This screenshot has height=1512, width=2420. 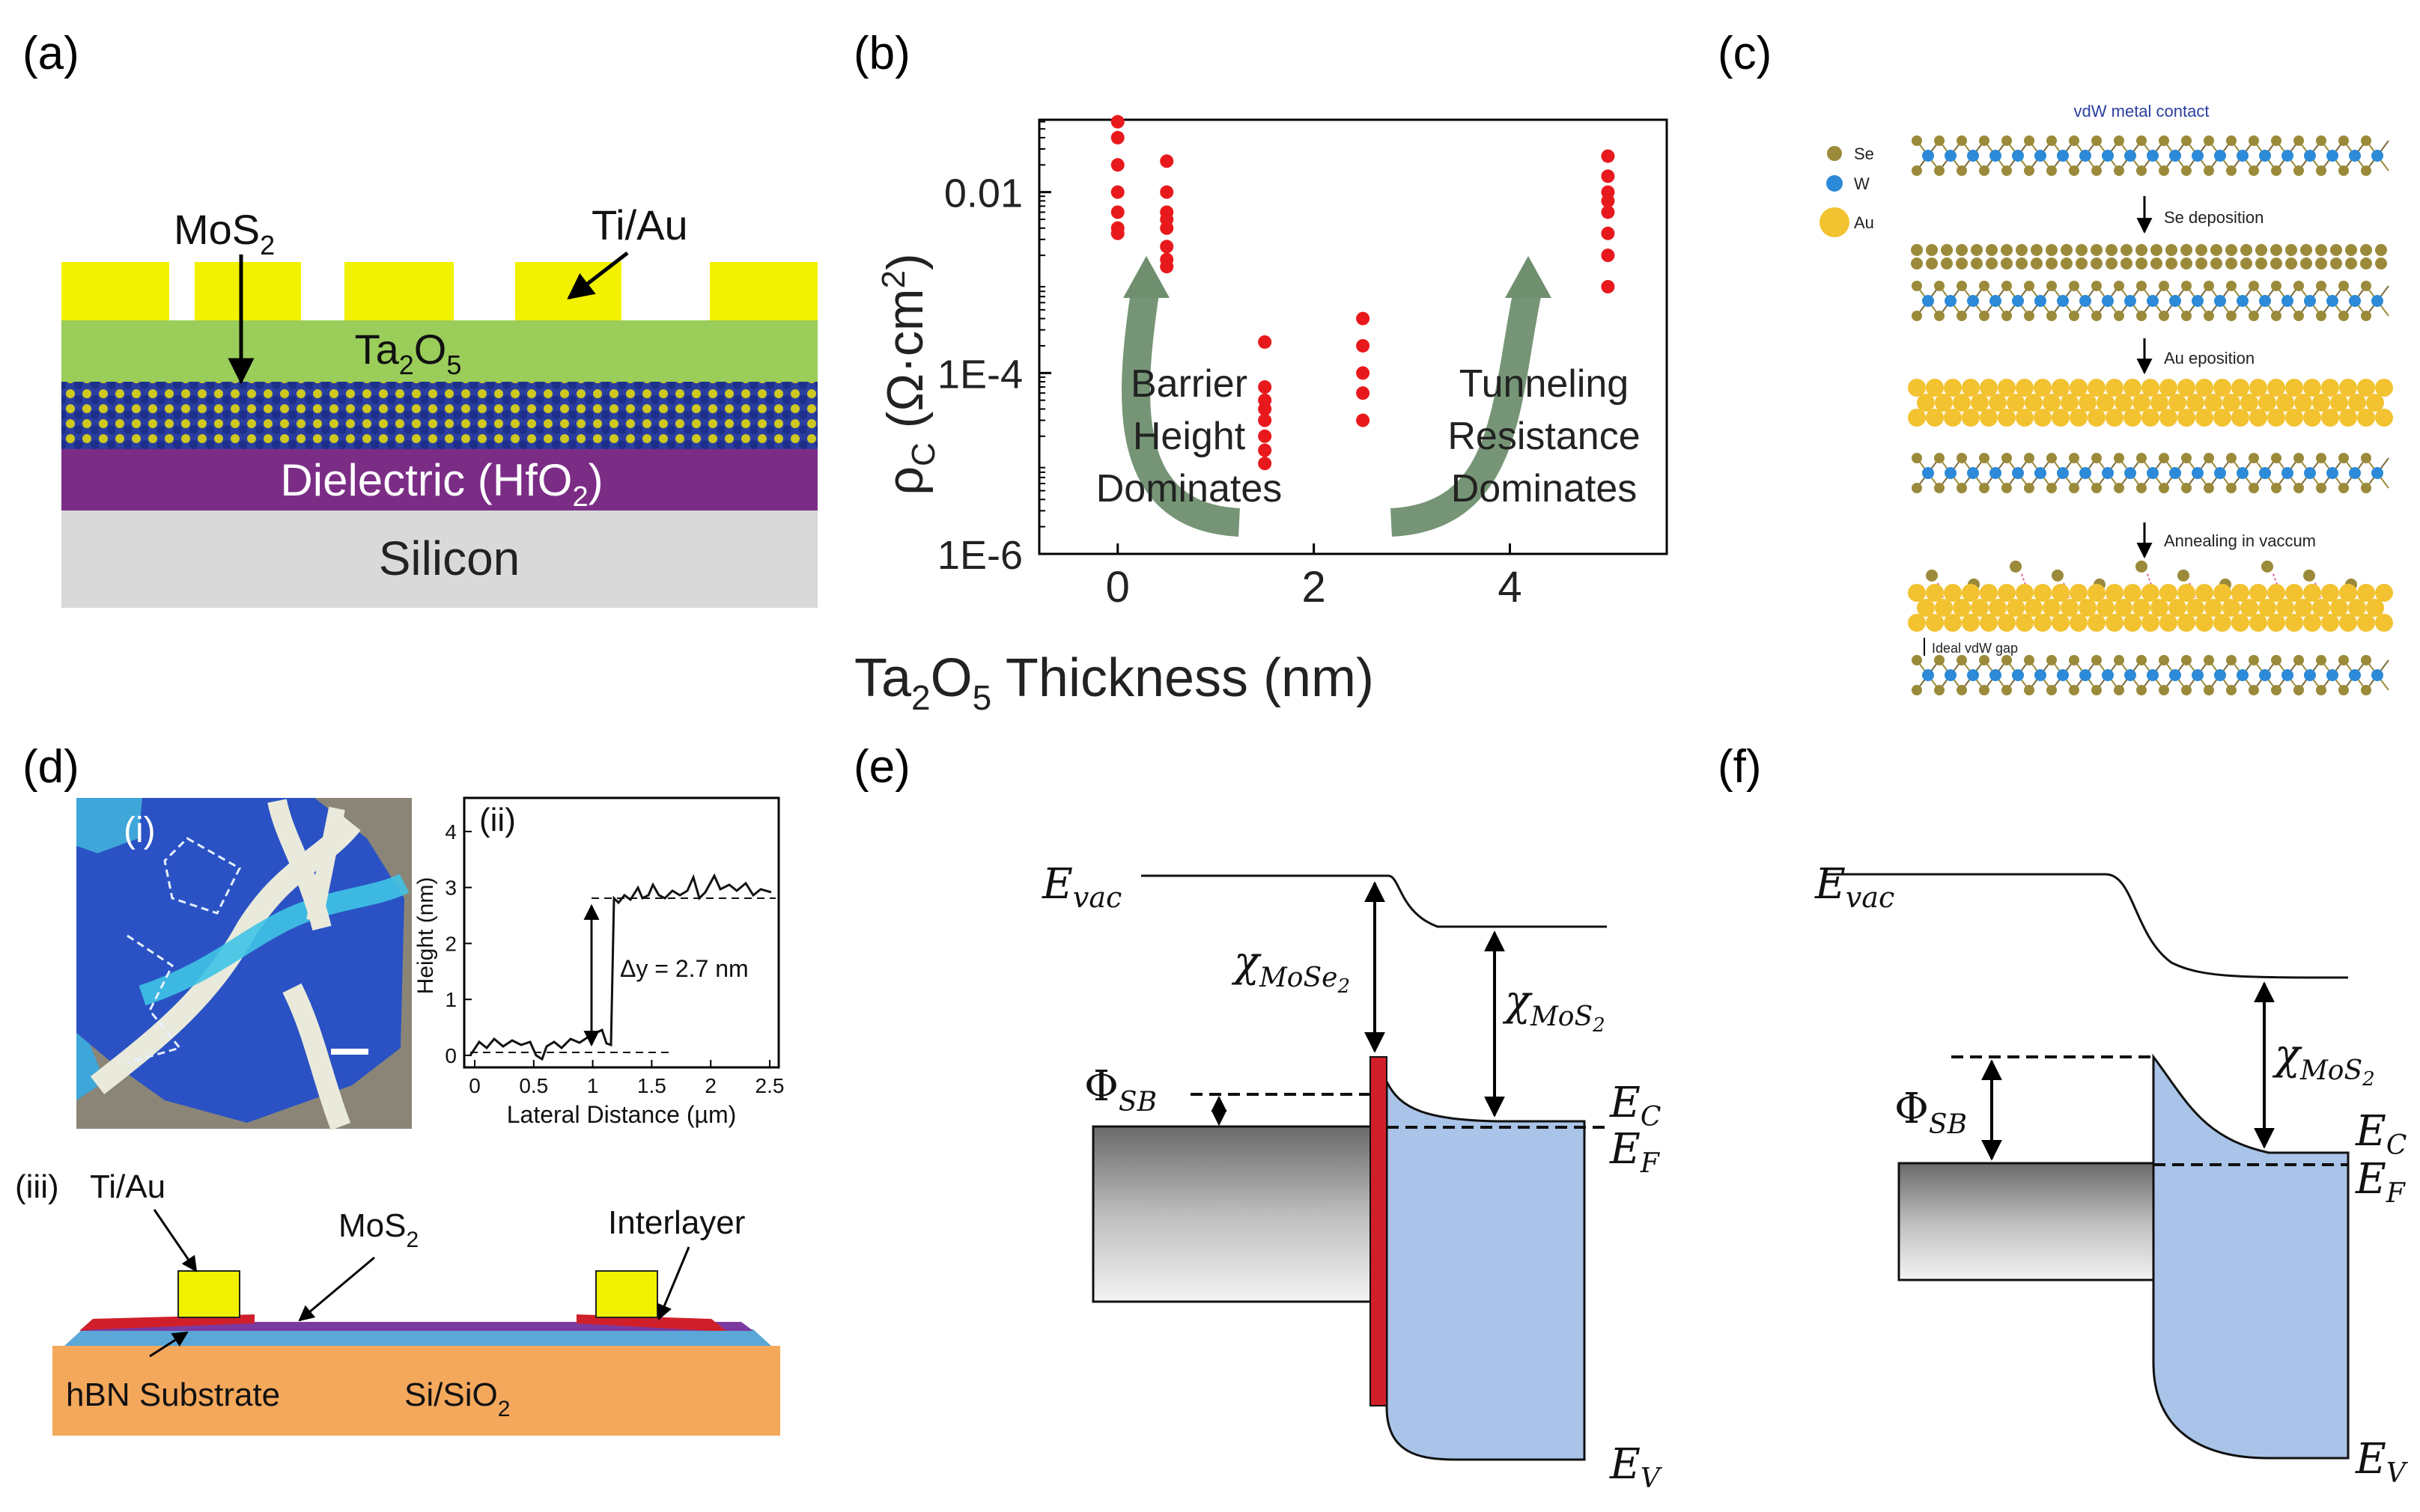 What do you see at coordinates (128, 1186) in the screenshot?
I see `tiau-label-d: Ti/Au` at bounding box center [128, 1186].